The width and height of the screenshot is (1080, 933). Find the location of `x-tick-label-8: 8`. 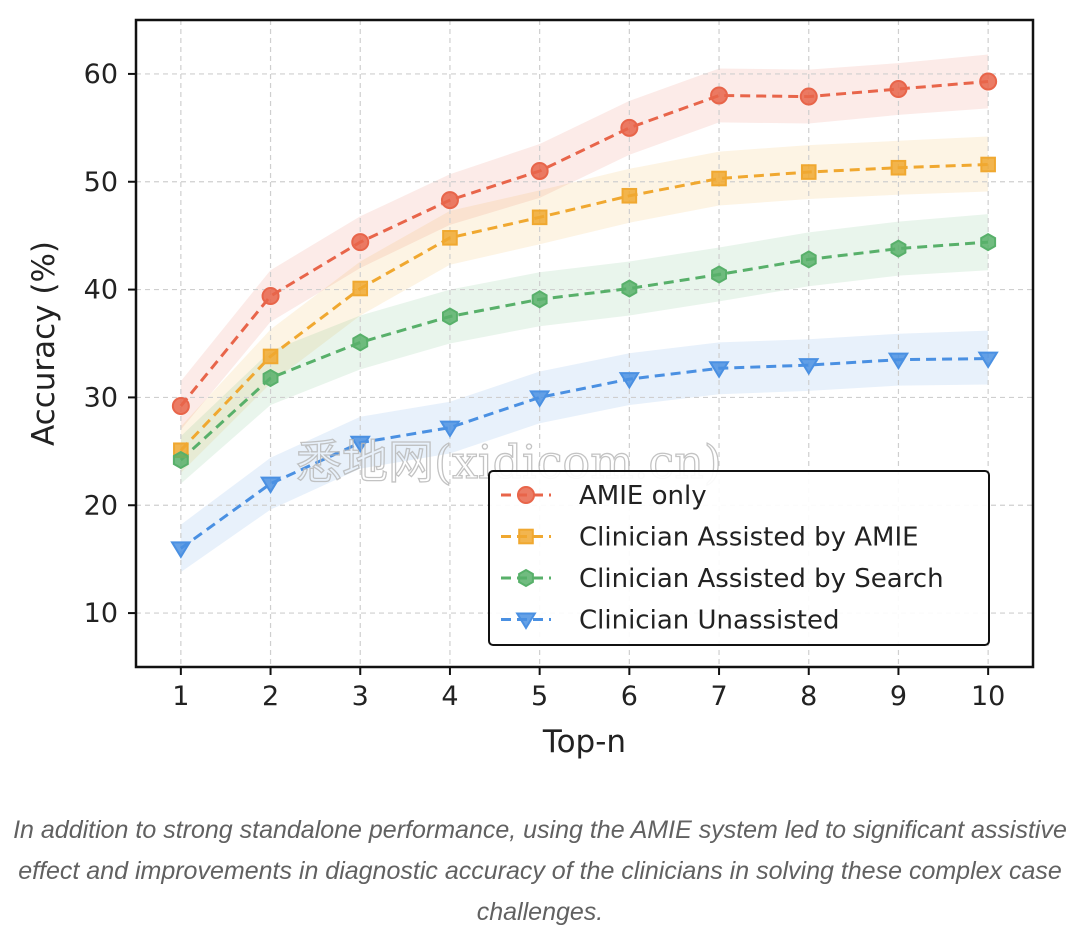

x-tick-label-8: 8 is located at coordinates (808, 696).